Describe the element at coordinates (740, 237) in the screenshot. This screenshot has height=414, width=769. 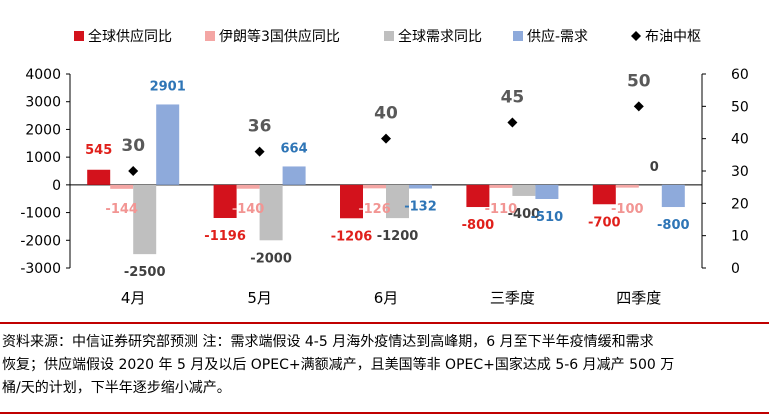
I see `right-tick-label: 10` at that location.